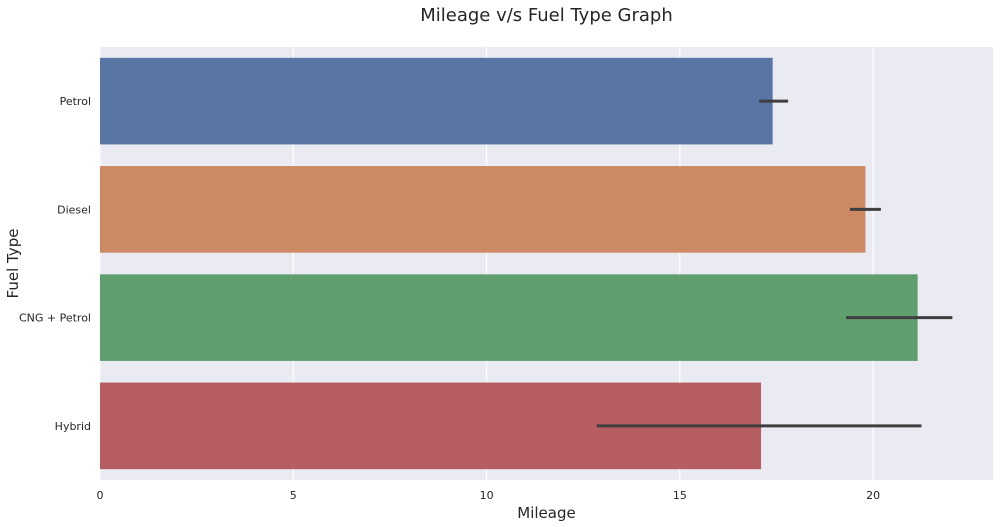 The height and width of the screenshot is (527, 1000). I want to click on chart-title: Mileage v/s Fuel Type Graph, so click(546, 15).